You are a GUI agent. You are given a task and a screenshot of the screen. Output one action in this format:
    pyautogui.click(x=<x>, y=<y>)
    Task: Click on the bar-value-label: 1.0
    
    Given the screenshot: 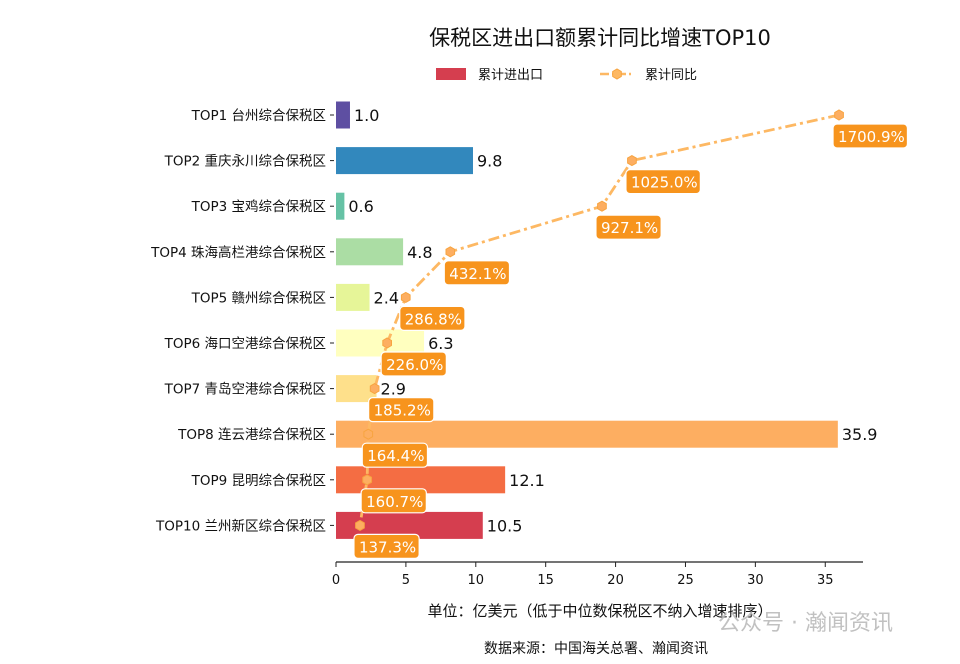 What is the action you would take?
    pyautogui.click(x=366, y=115)
    